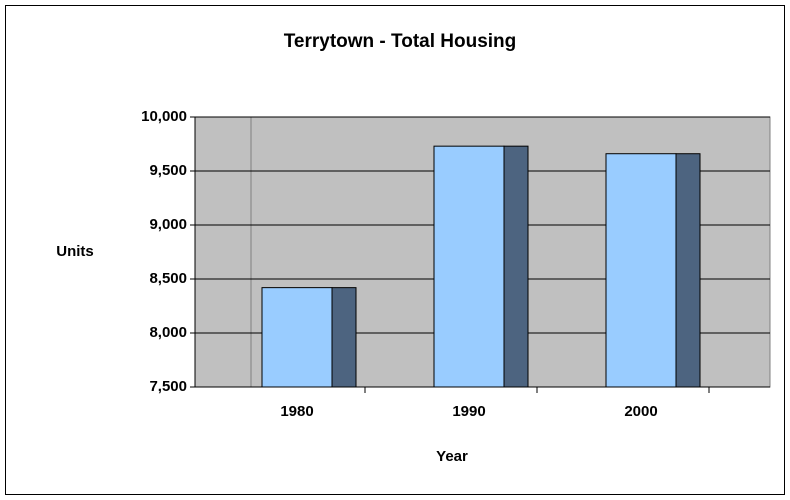 This screenshot has width=790, height=500. What do you see at coordinates (168, 170) in the screenshot?
I see `y-tick-label: 9,500` at bounding box center [168, 170].